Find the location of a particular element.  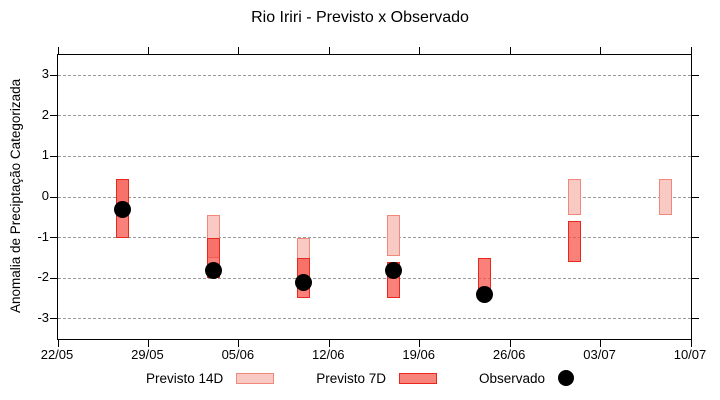

y-tick-label: 3 is located at coordinates (45, 74).